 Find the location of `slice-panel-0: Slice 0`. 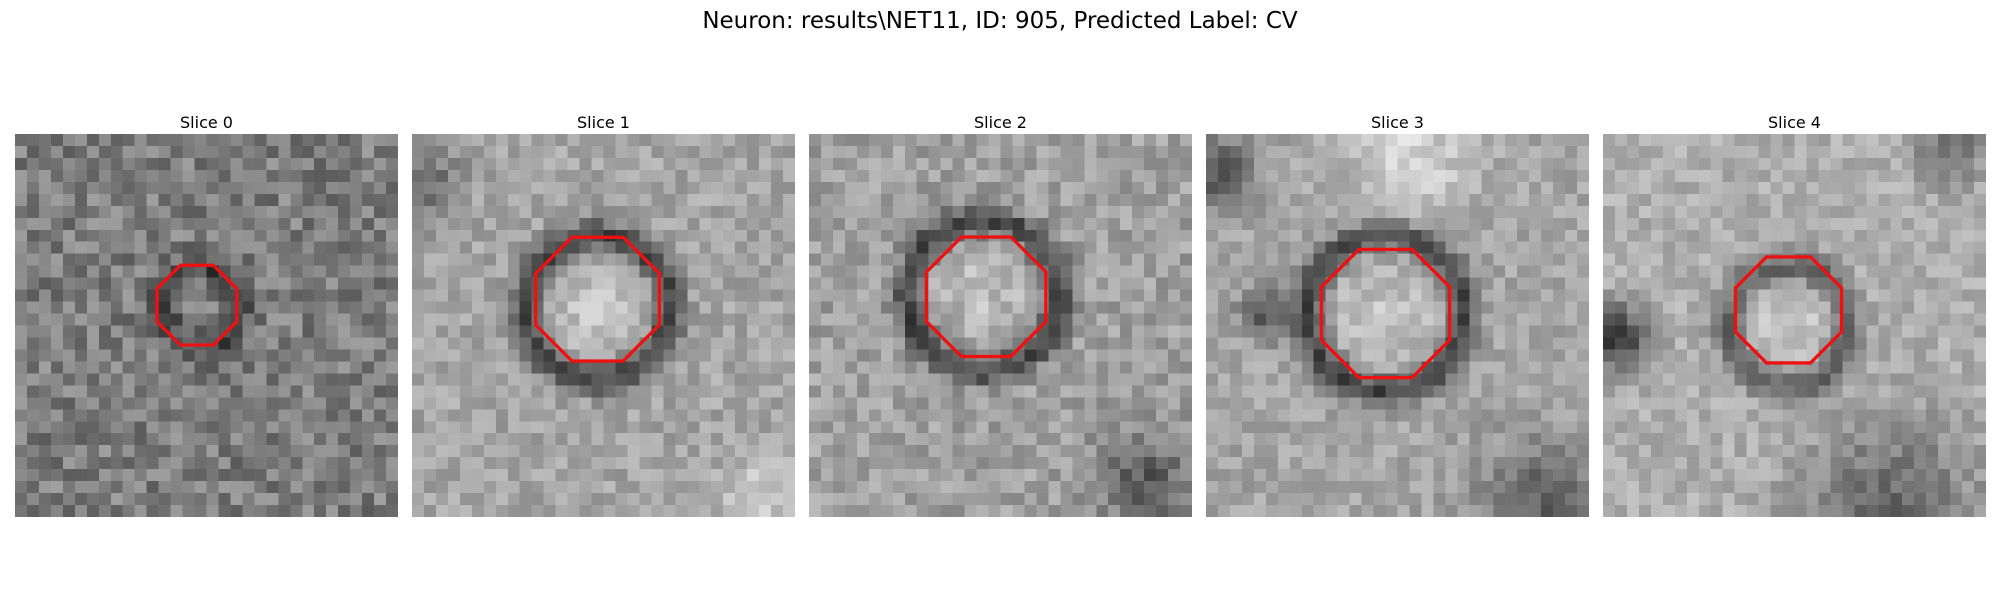

slice-panel-0: Slice 0 is located at coordinates (206, 315).